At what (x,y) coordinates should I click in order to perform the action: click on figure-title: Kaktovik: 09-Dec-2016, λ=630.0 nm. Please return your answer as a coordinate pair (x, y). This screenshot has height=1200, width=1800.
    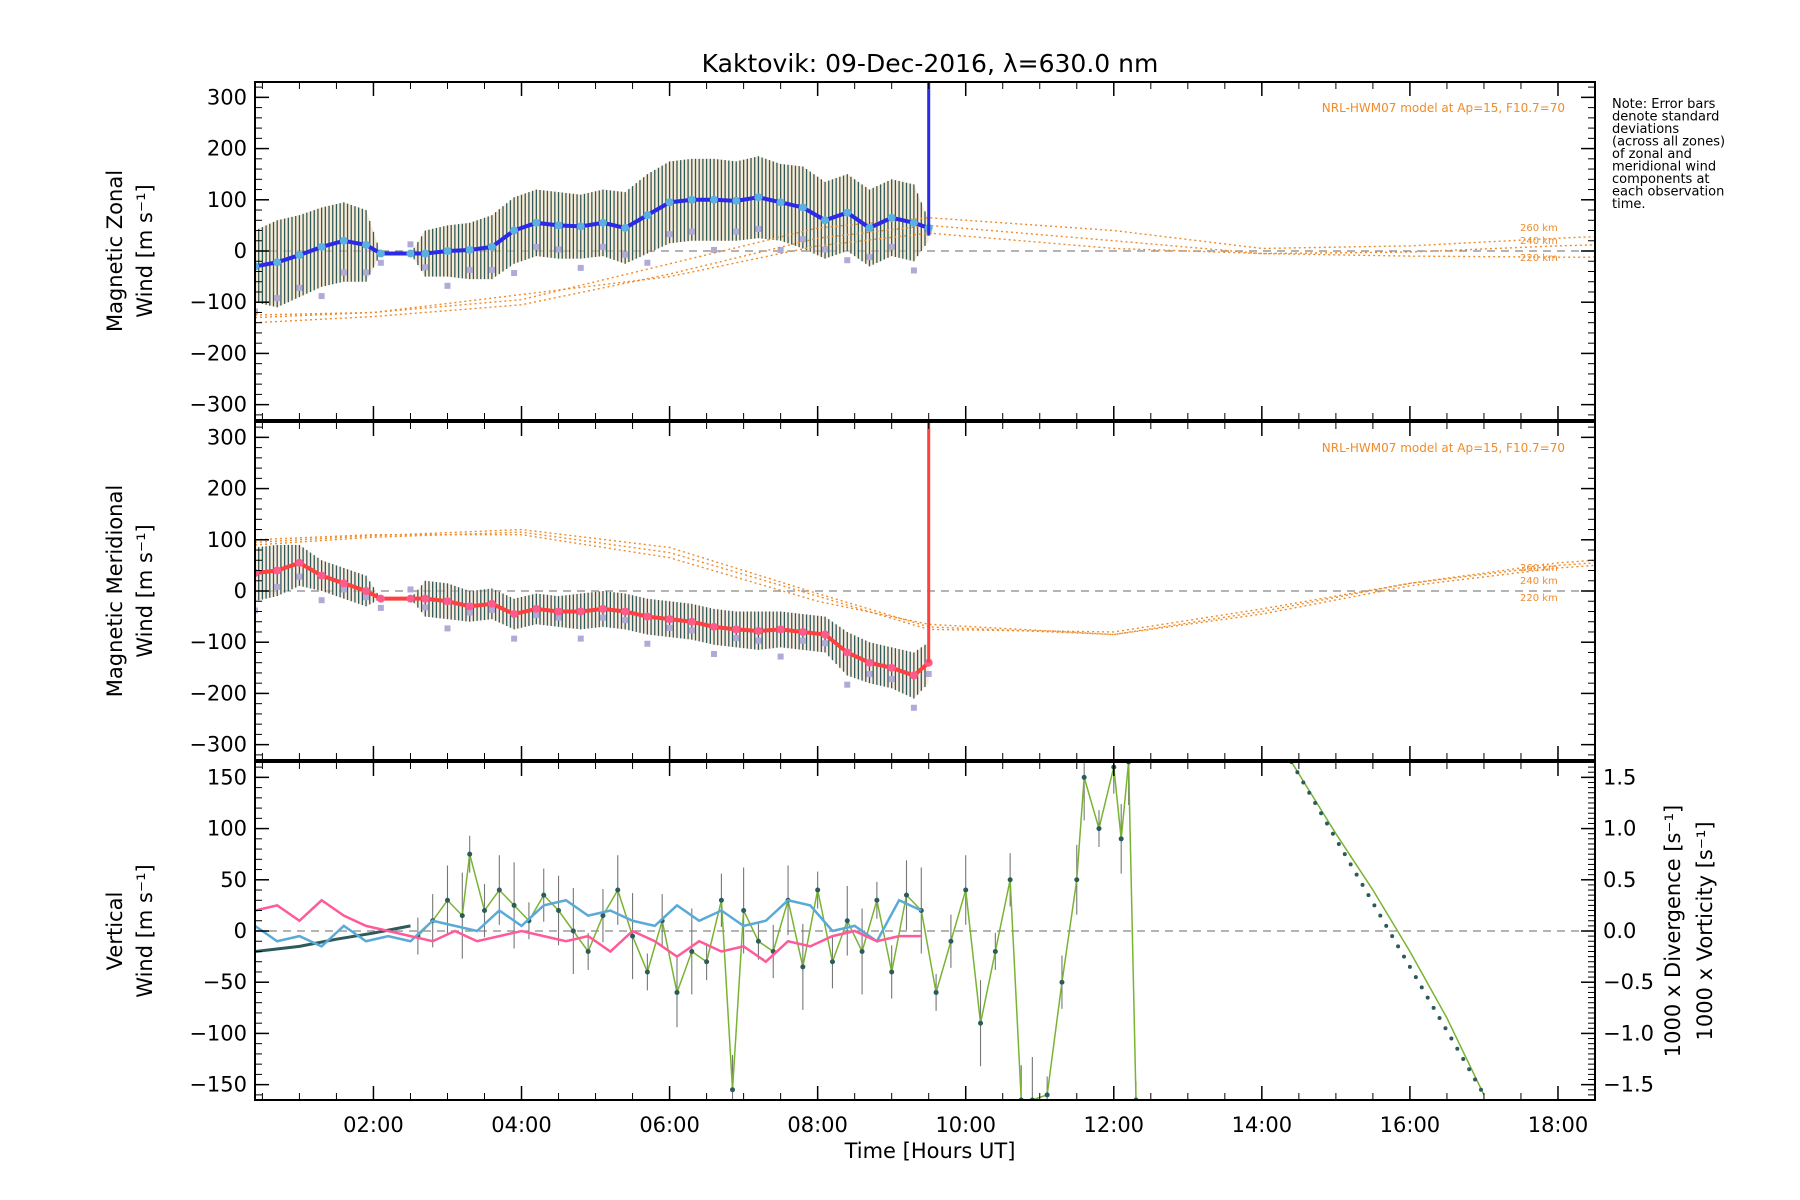
    Looking at the image, I should click on (930, 63).